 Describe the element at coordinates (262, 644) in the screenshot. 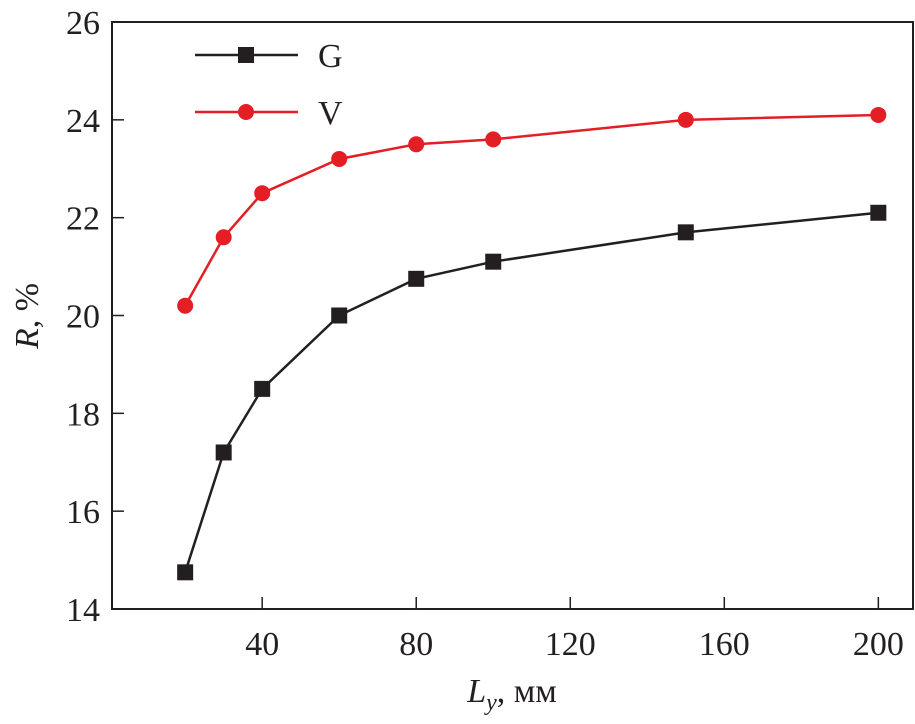

I see `x-tick-label: 40` at that location.